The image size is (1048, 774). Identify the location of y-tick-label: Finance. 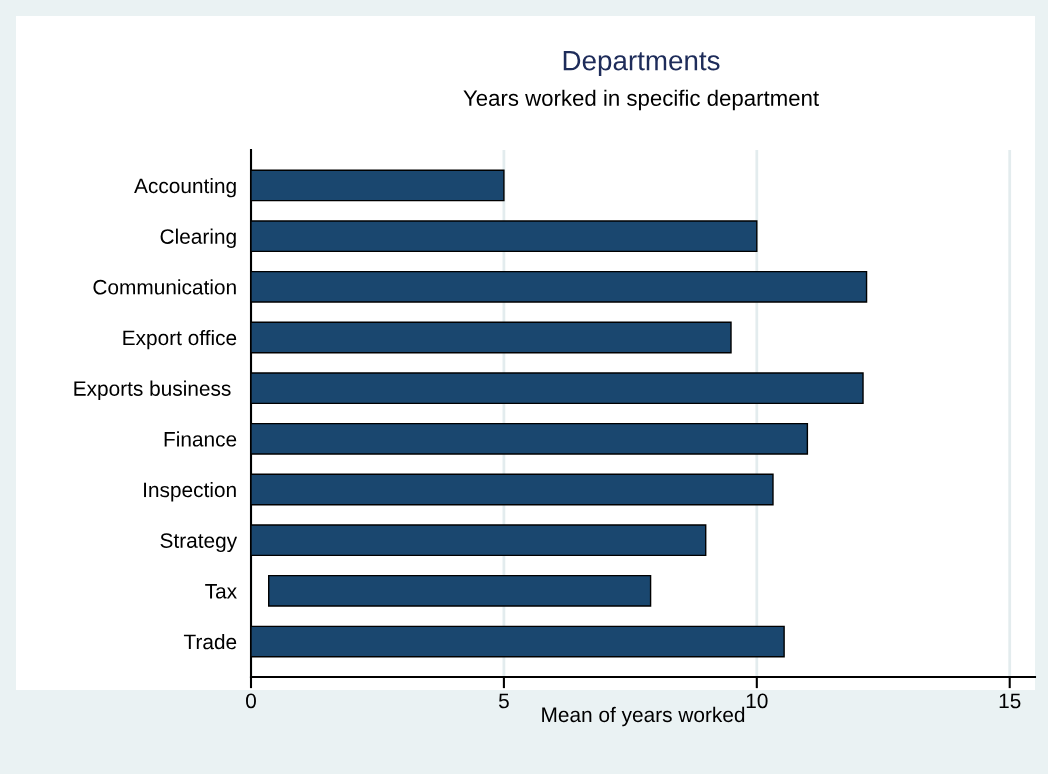
(200, 439).